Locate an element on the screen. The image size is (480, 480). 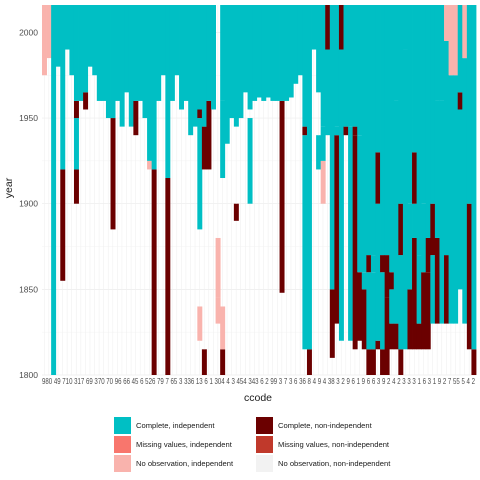
legend-item: Complete, independent is located at coordinates (164, 425).